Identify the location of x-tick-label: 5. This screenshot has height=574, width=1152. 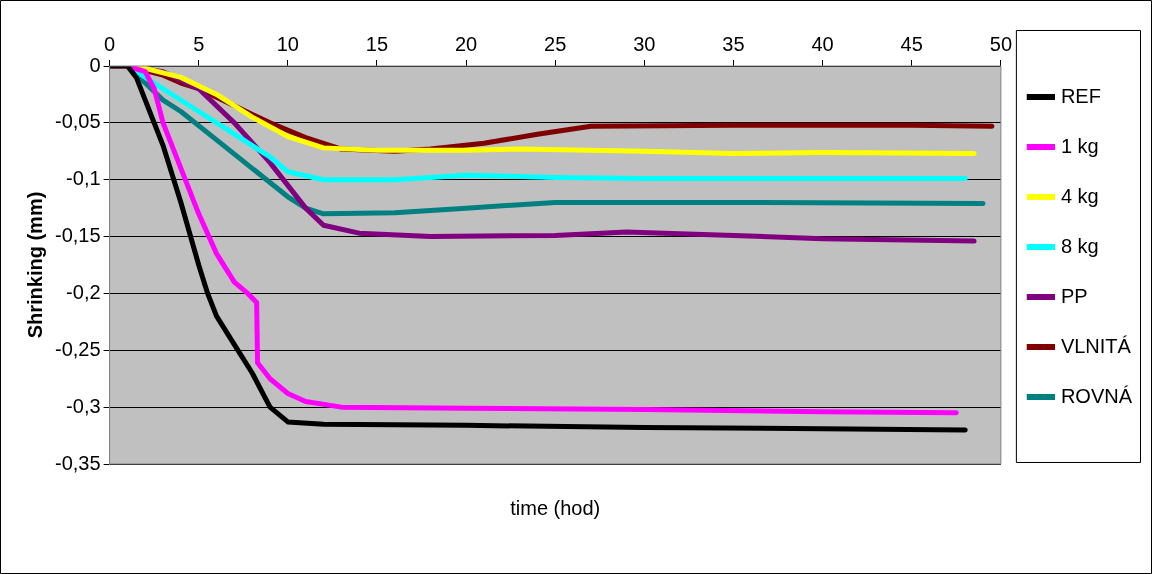
(199, 43).